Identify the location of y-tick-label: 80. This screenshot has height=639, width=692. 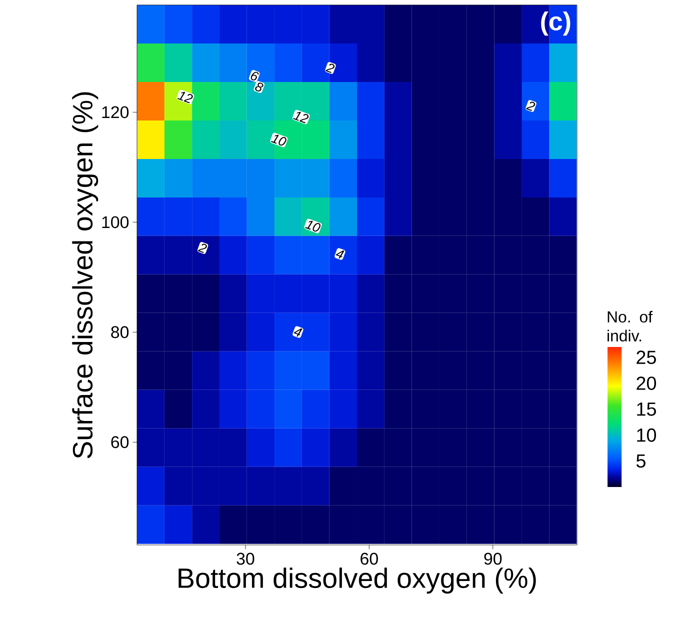
(120, 332).